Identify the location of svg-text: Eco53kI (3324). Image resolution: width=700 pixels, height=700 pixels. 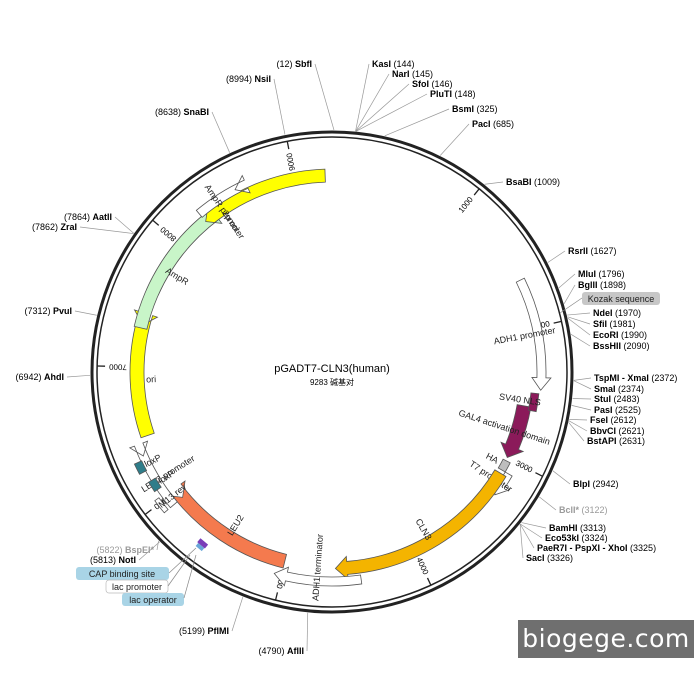
(576, 538).